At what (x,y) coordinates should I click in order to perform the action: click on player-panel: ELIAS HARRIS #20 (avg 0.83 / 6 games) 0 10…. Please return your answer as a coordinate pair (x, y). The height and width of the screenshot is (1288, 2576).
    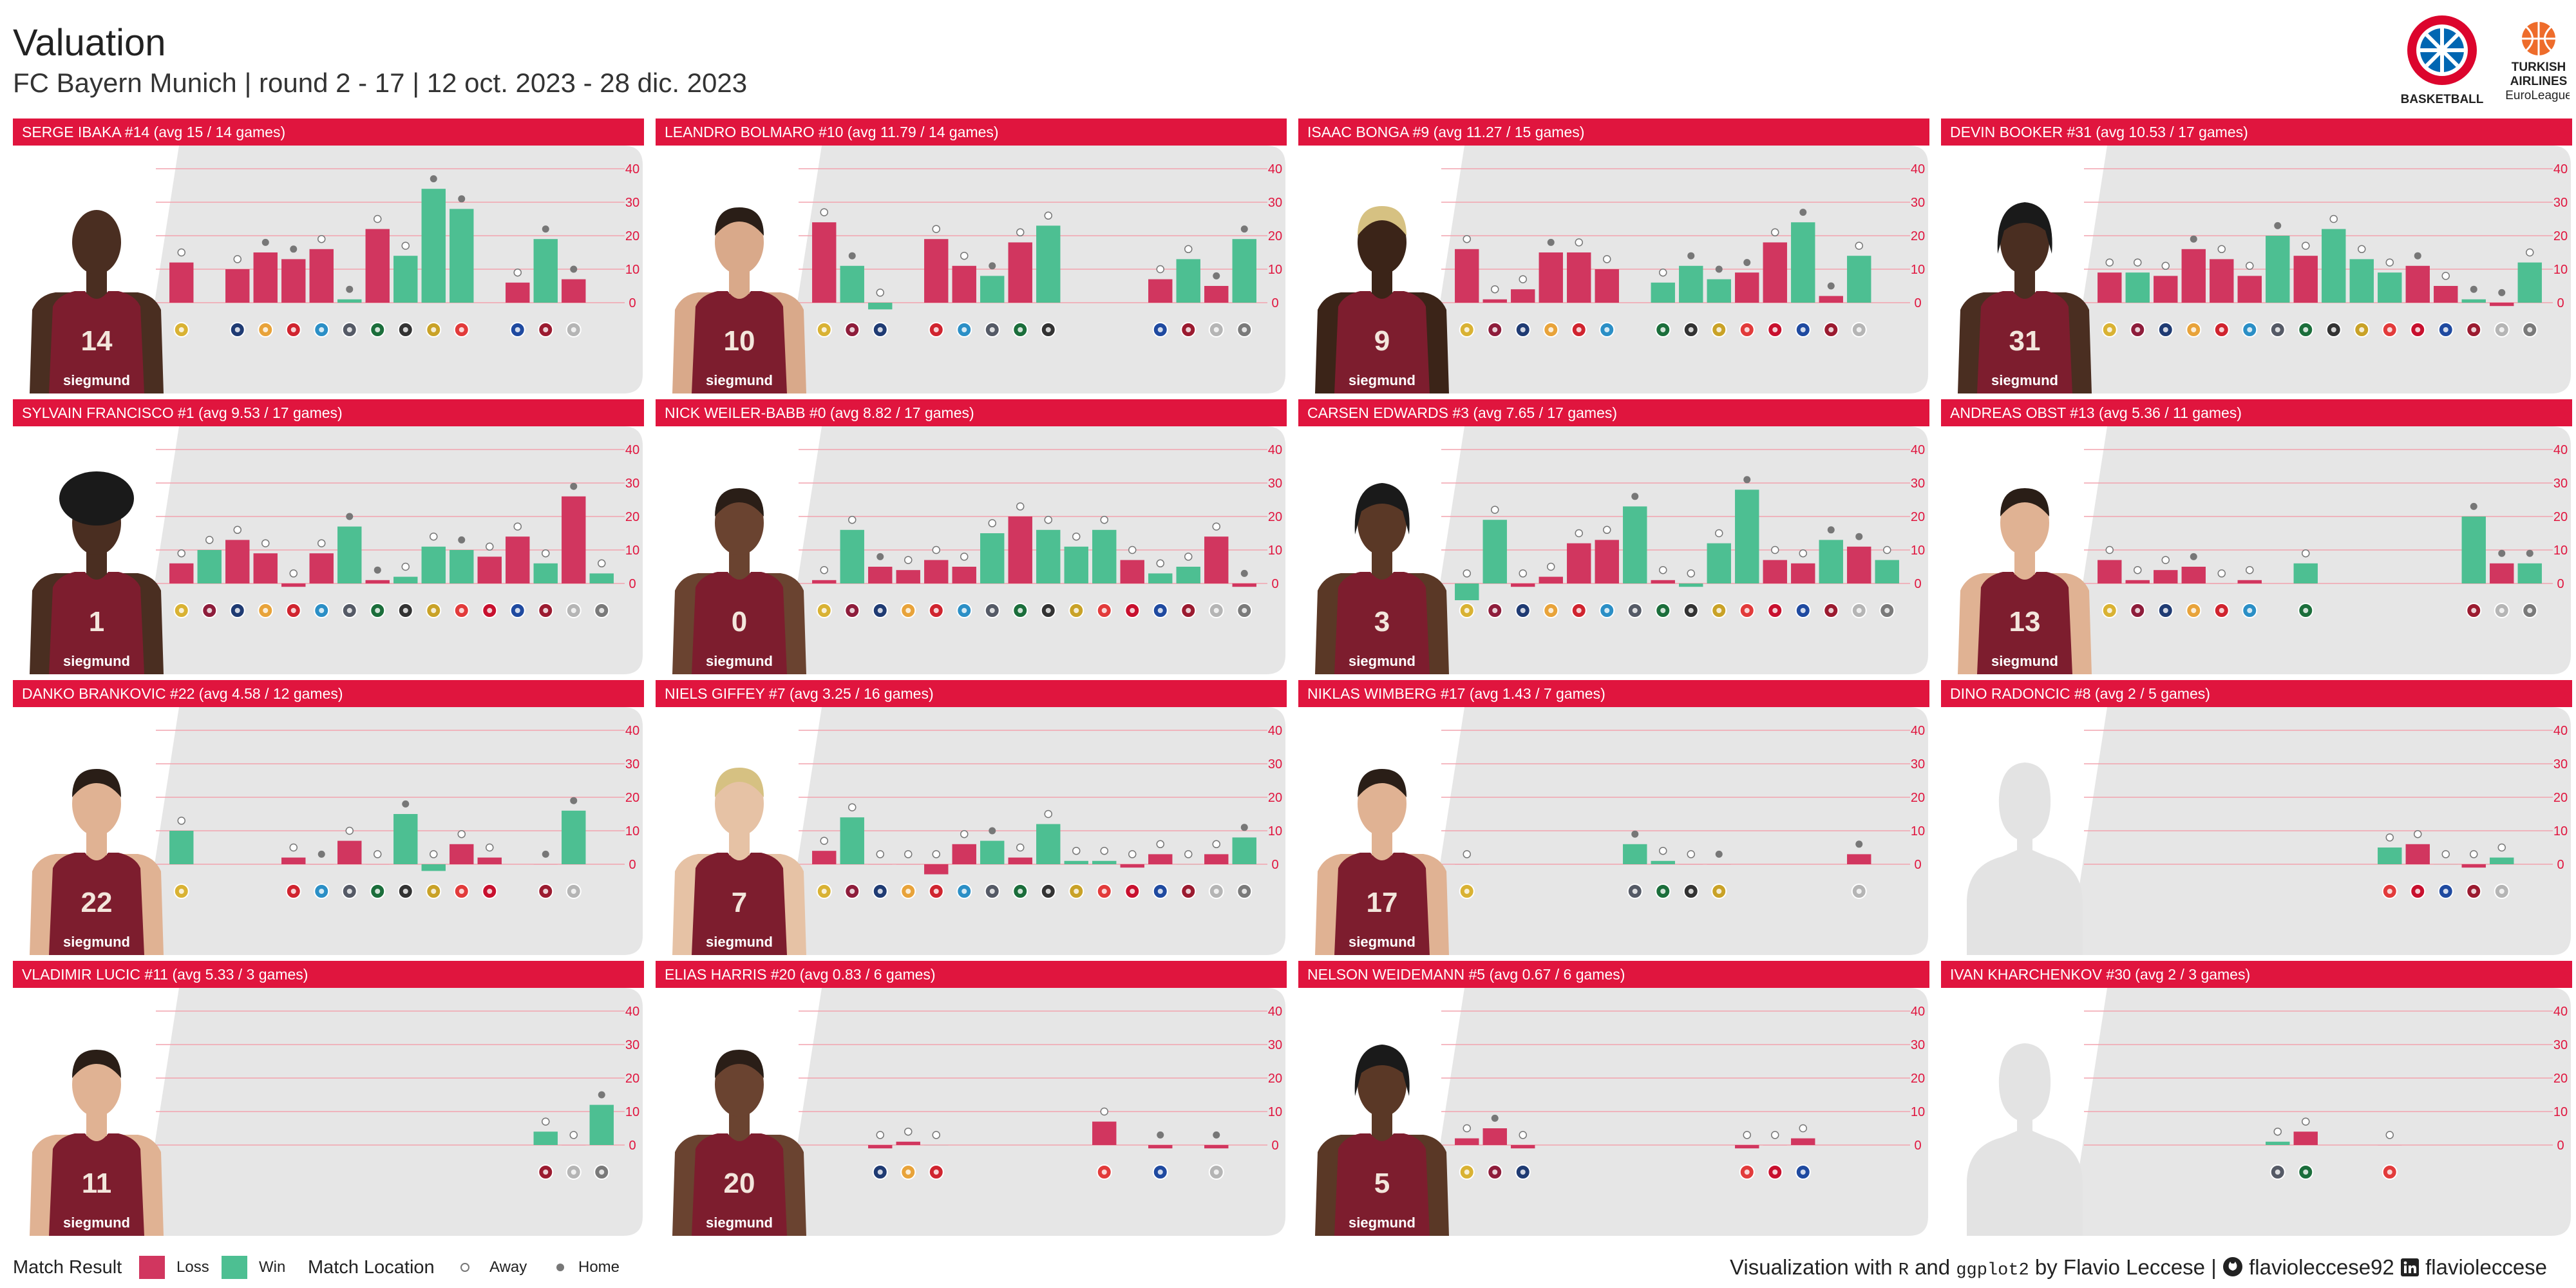
    Looking at the image, I should click on (972, 1098).